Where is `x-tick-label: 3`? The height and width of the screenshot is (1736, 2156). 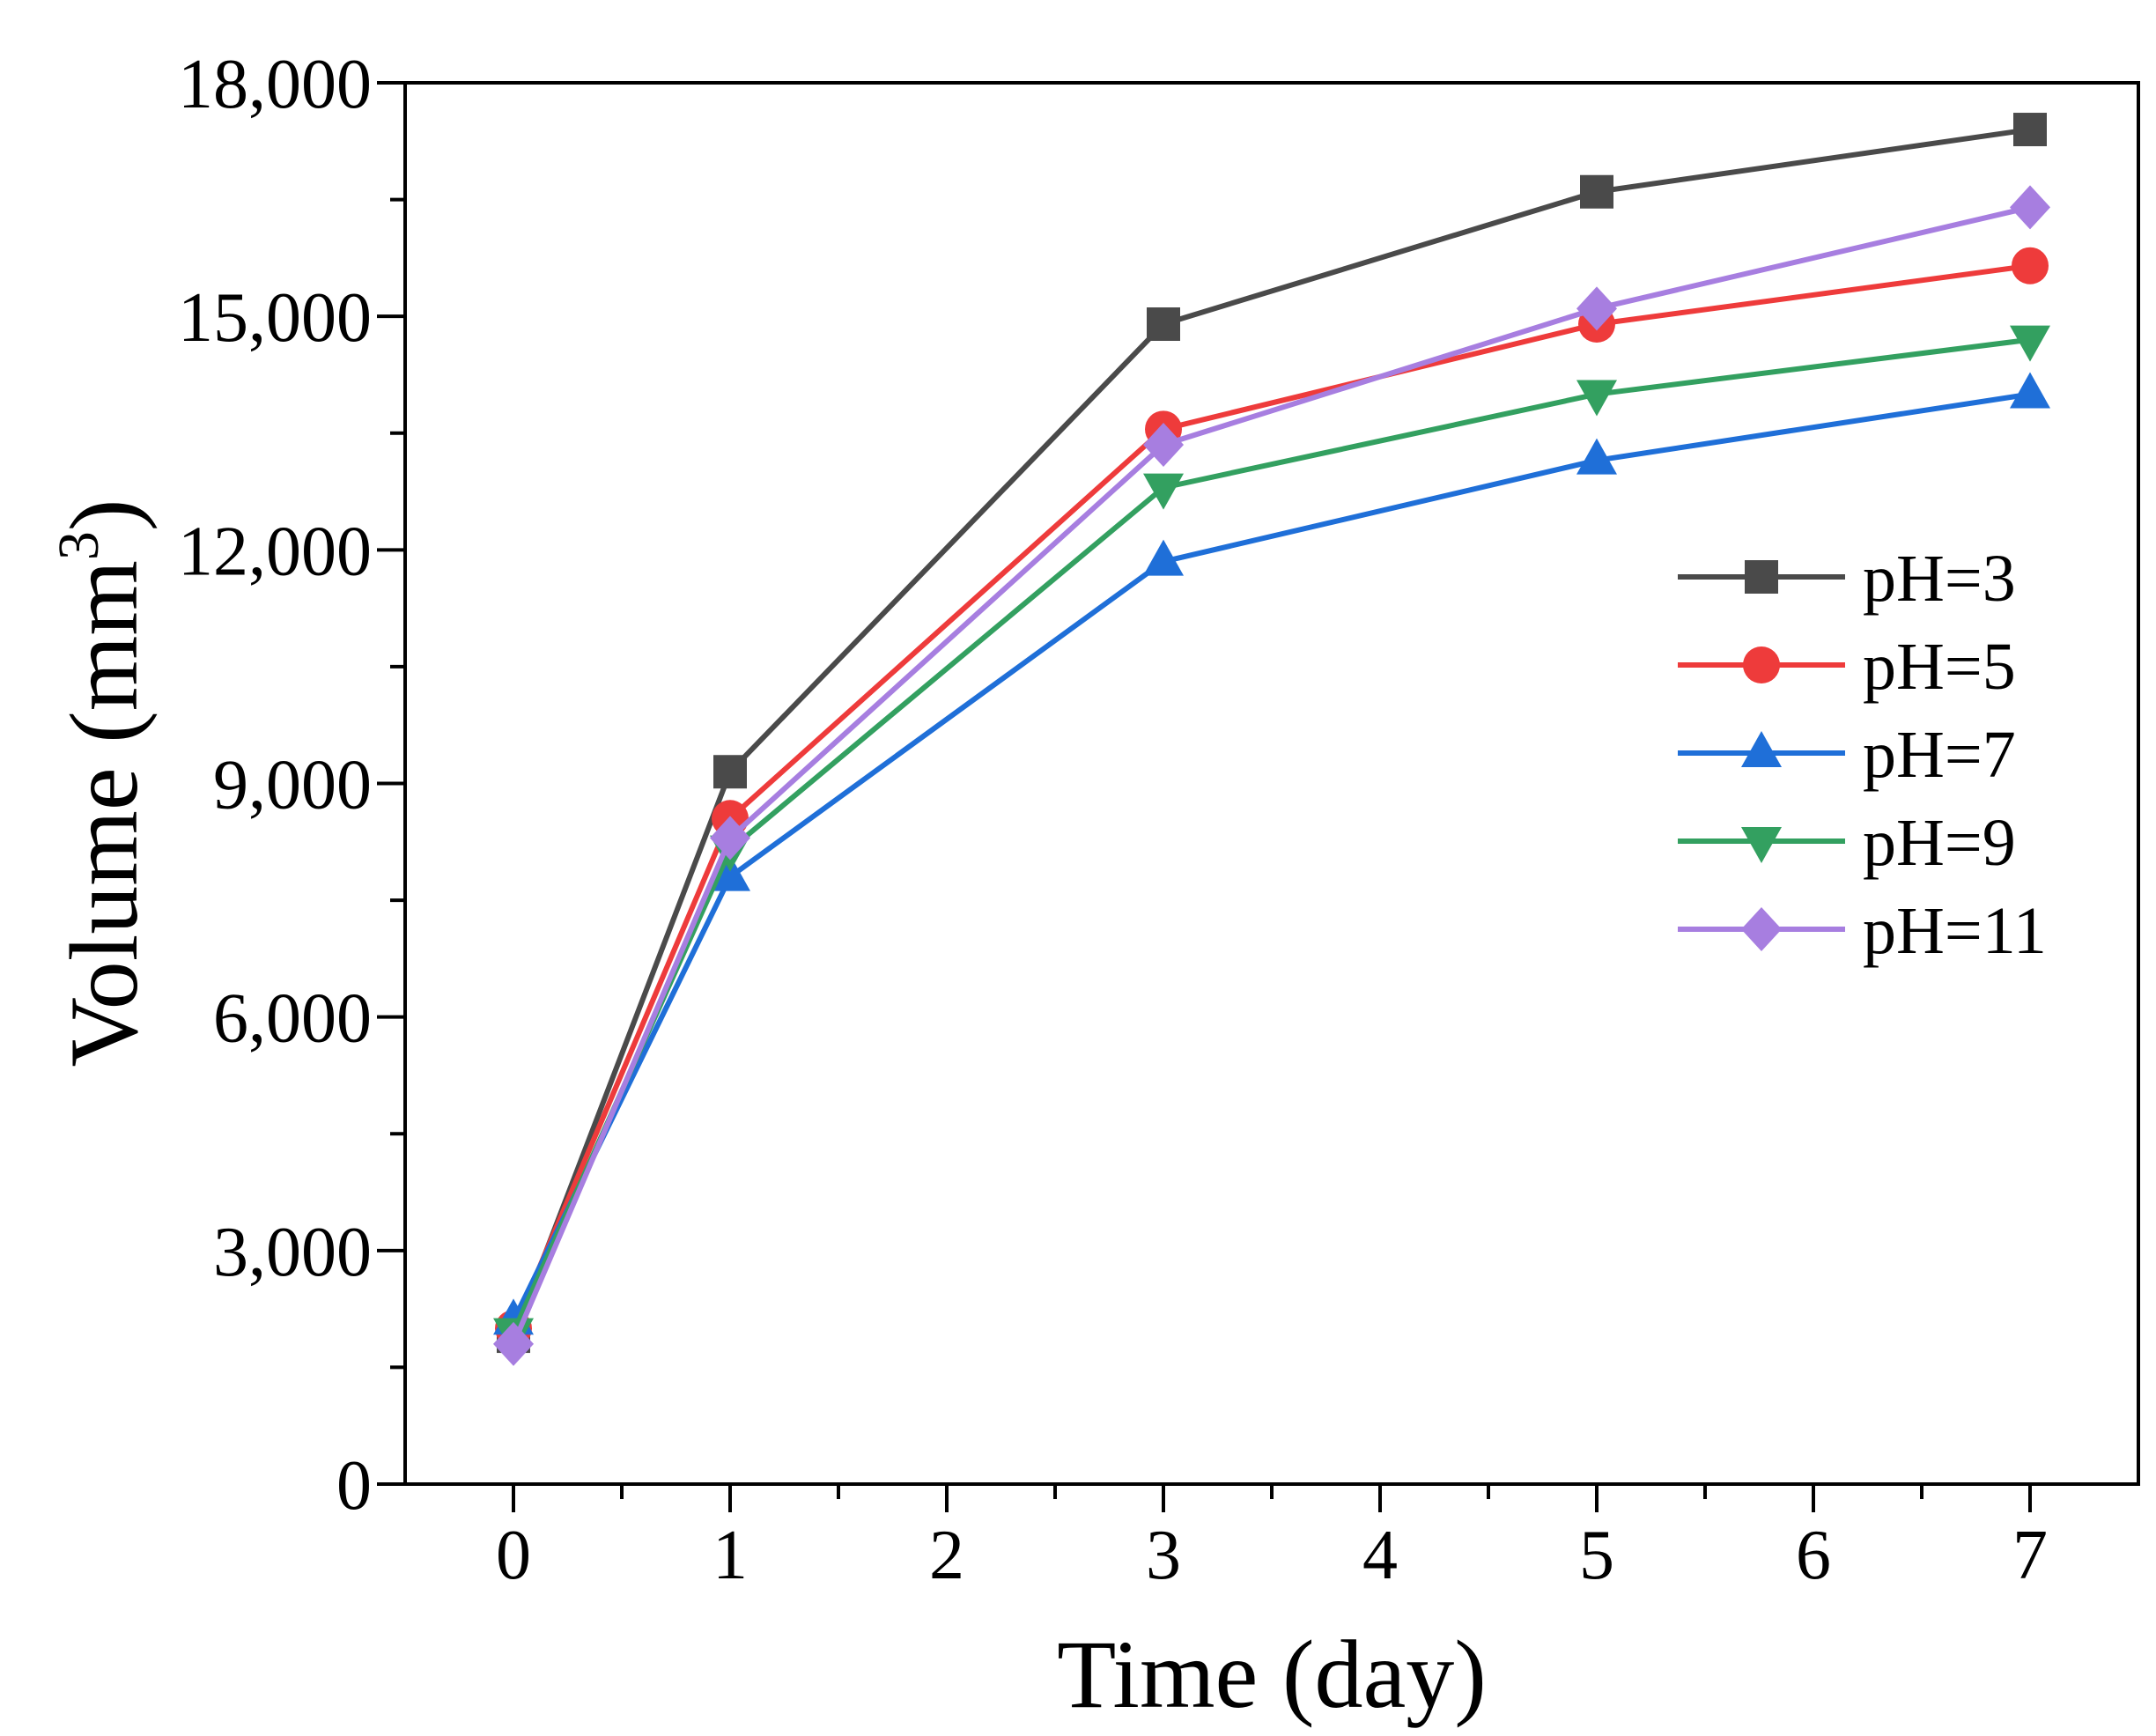 x-tick-label: 3 is located at coordinates (1163, 1555).